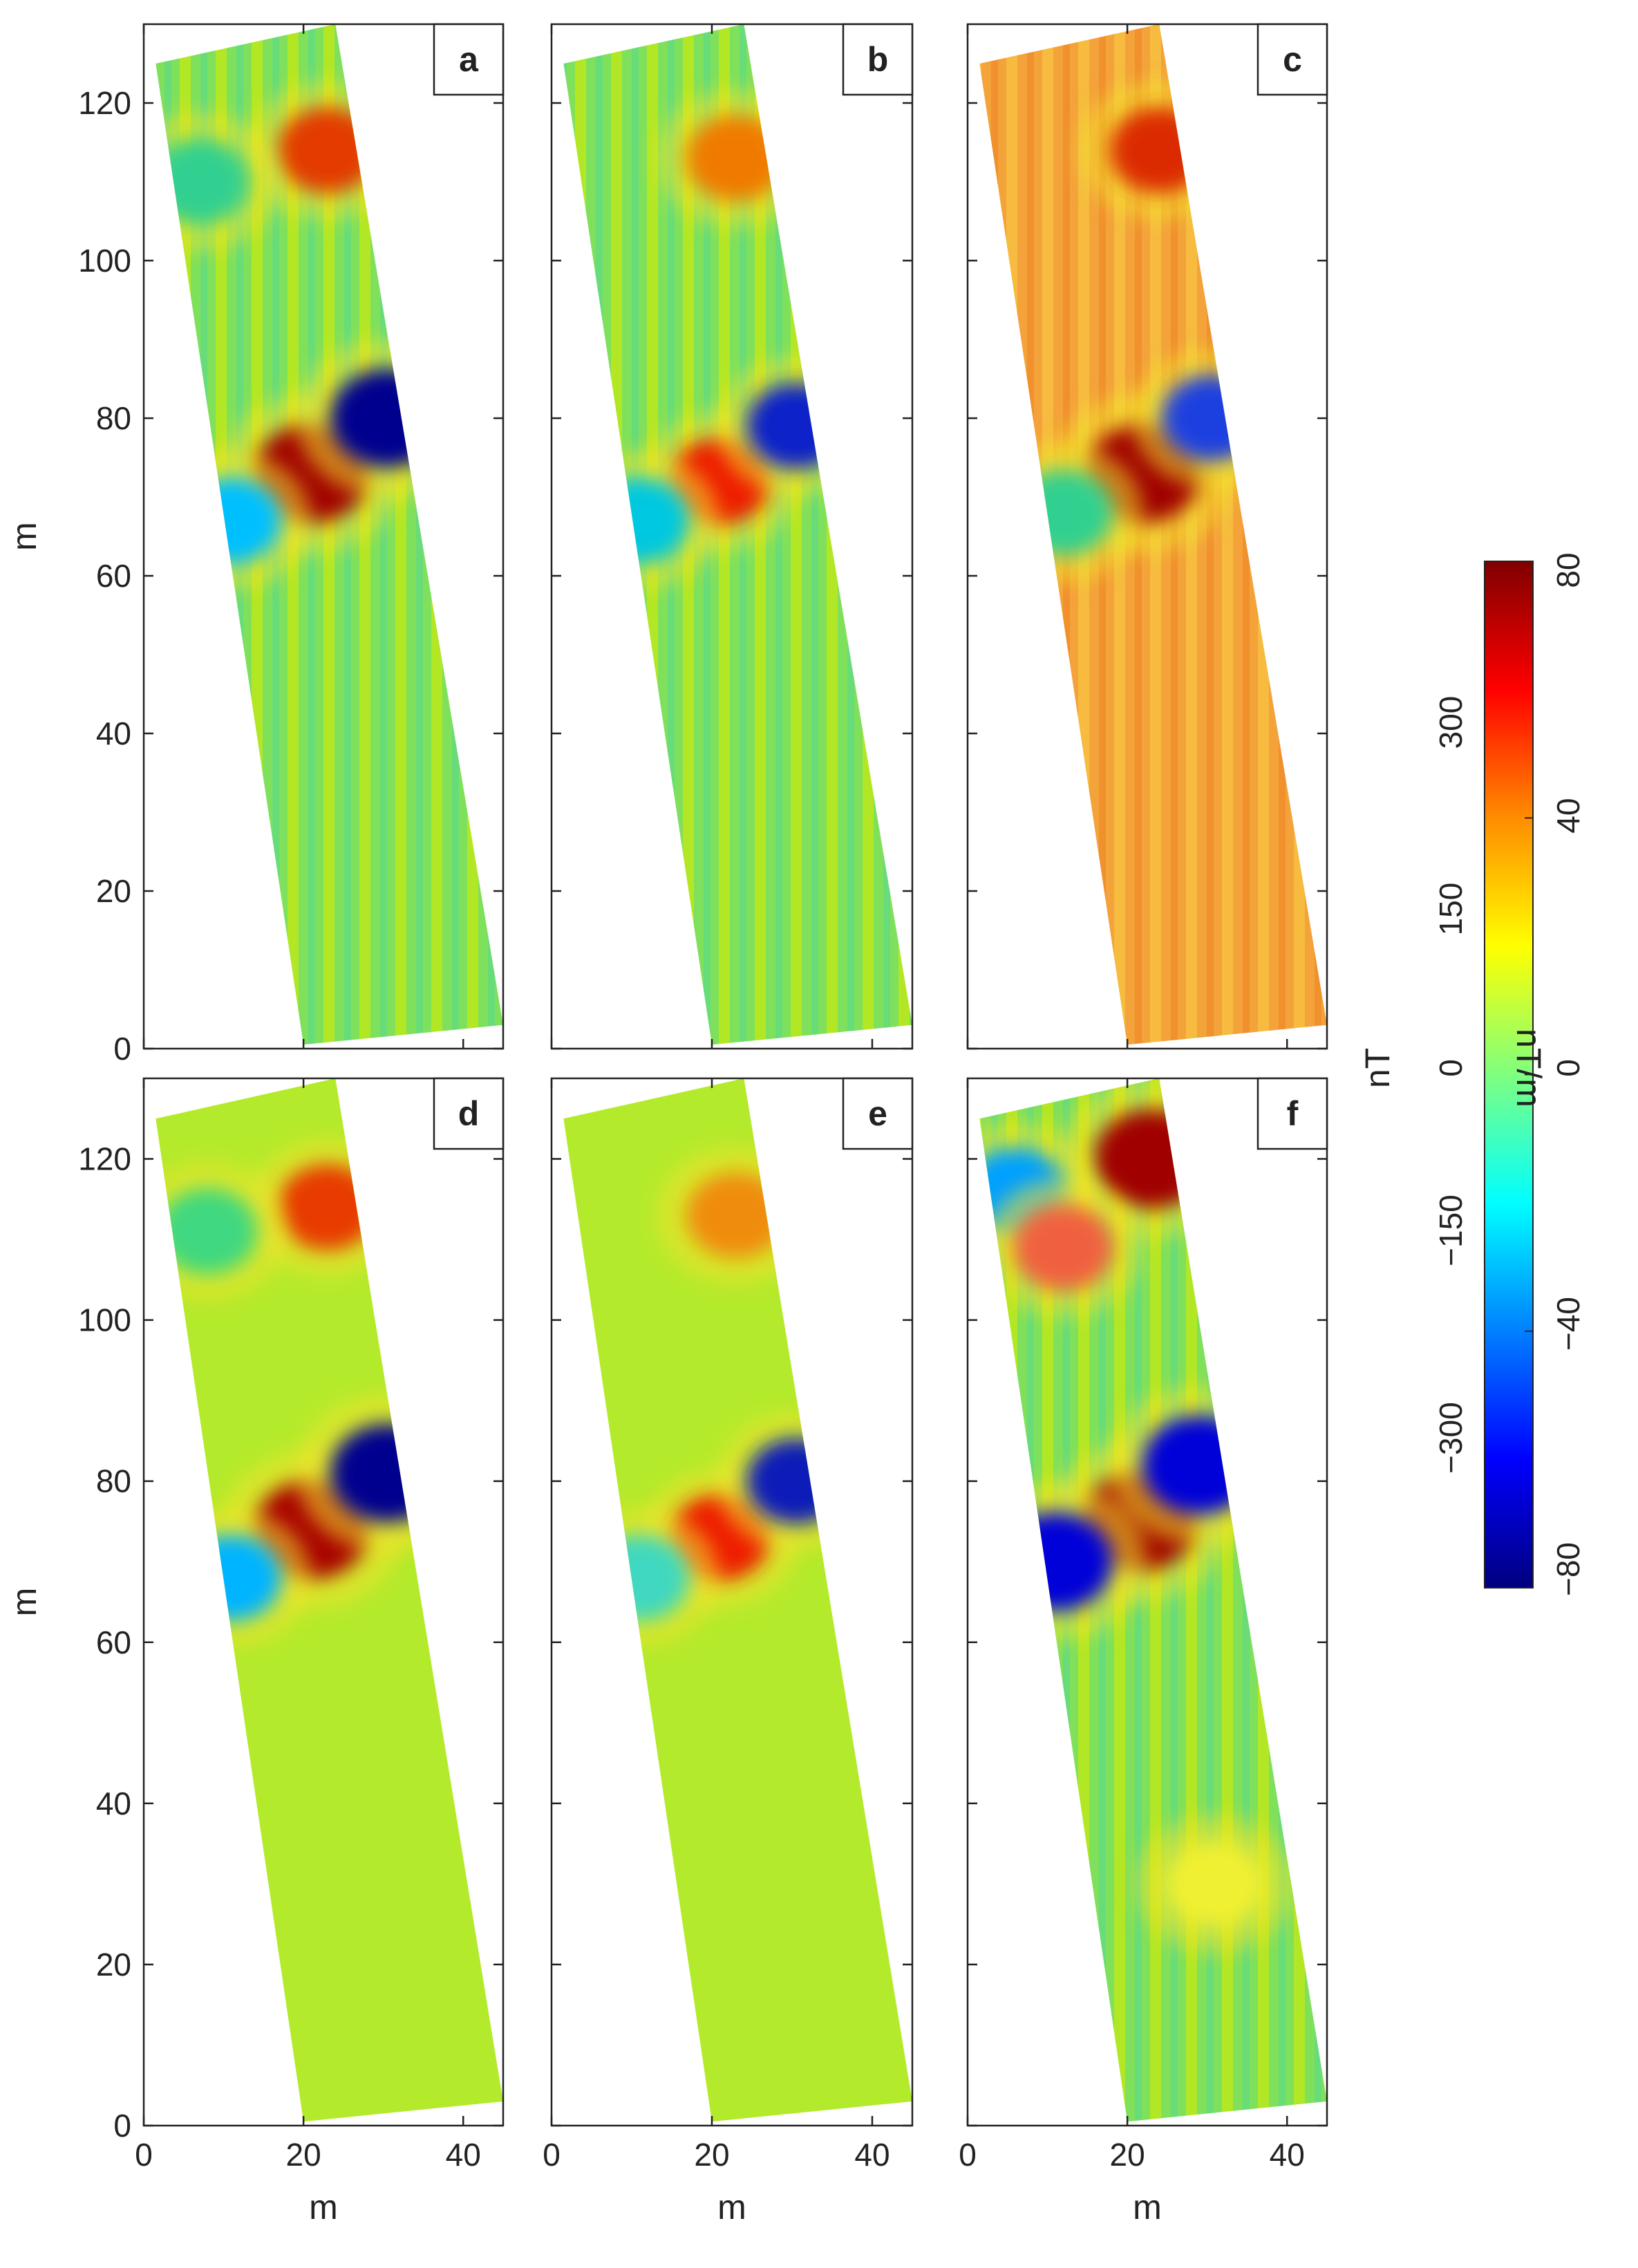  Describe the element at coordinates (1451, 909) in the screenshot. I see `colorbar-left-tick-1: 150` at that location.